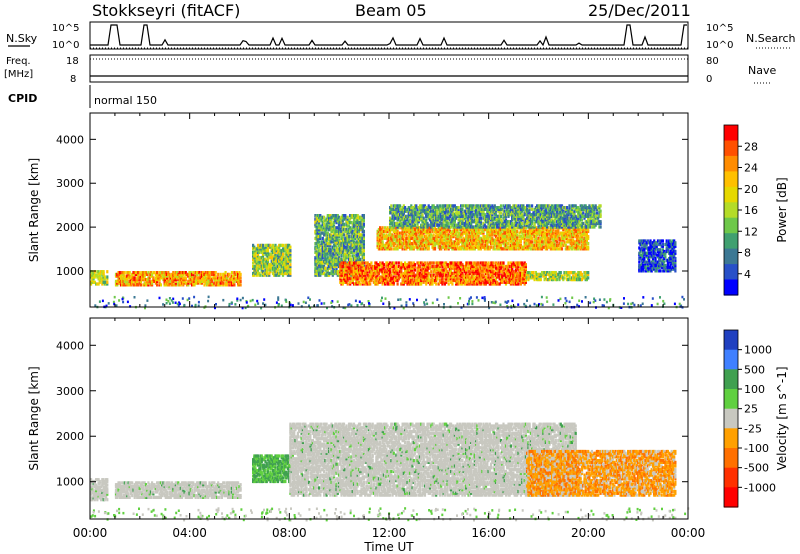 The height and width of the screenshot is (554, 800). Describe the element at coordinates (389, 35) in the screenshot. I see `nsky-frame` at that location.